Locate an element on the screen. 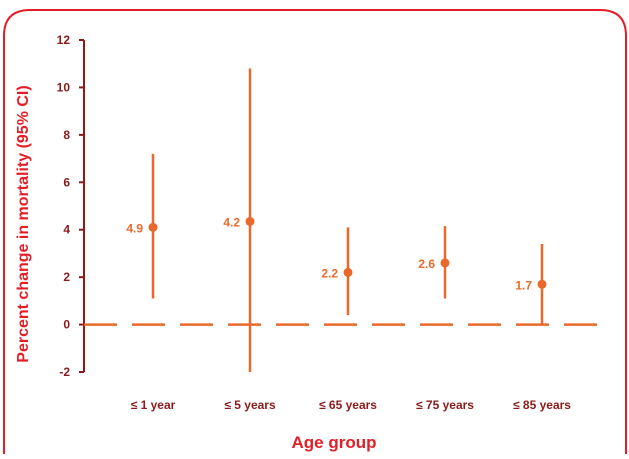 This screenshot has height=459, width=629. x-category-label: ≤ 75 years is located at coordinates (445, 405).